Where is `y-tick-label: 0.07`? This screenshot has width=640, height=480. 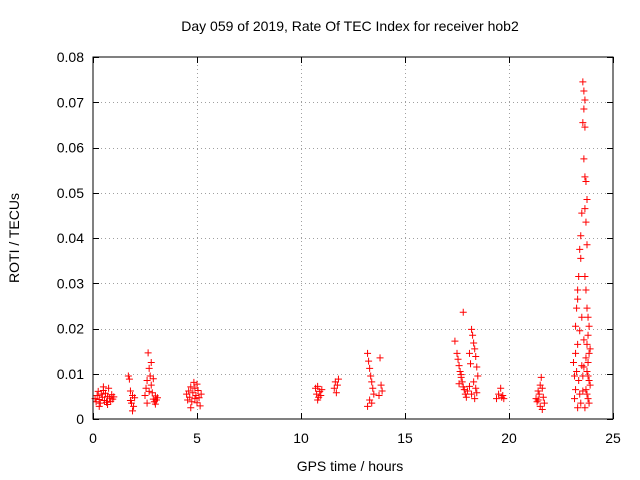
y-tick-label: 0.07 is located at coordinates (70, 102).